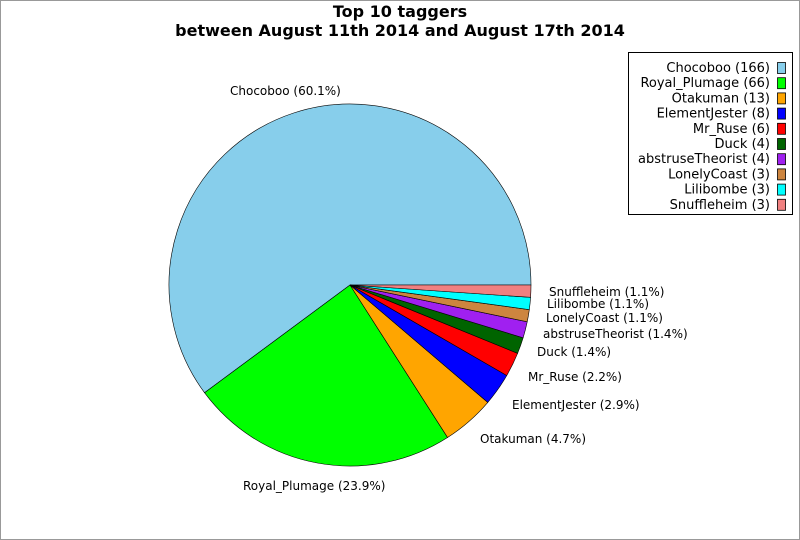 The height and width of the screenshot is (540, 800). I want to click on legend-swatch-royal-plumage, so click(781, 83).